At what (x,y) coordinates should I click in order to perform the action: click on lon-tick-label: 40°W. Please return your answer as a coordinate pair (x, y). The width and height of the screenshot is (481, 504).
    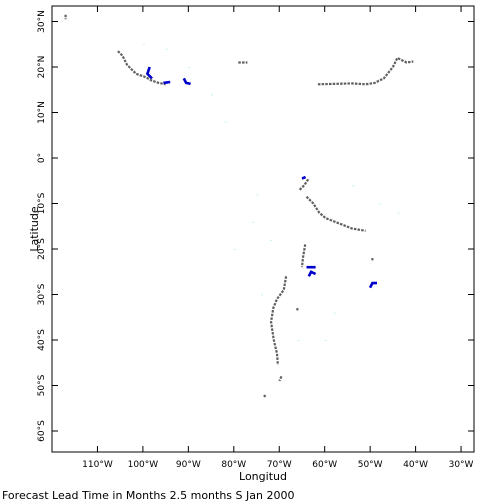
    Looking at the image, I should click on (415, 465).